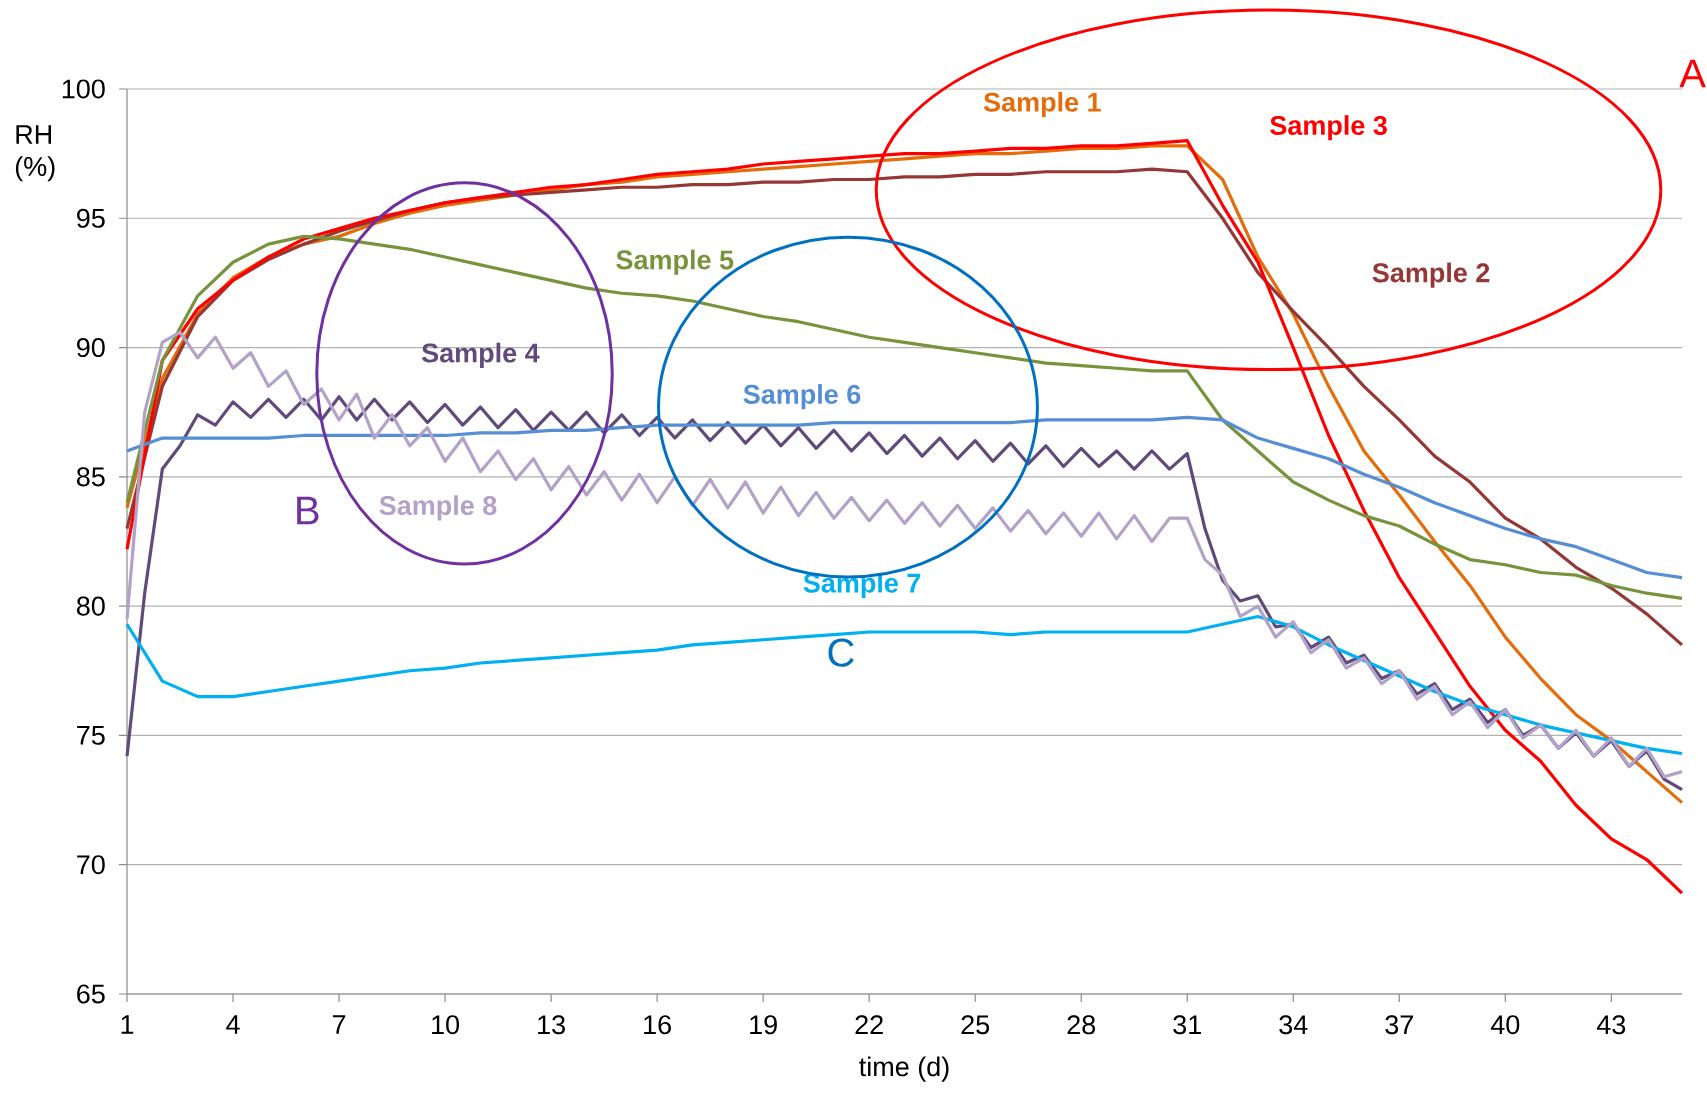 The height and width of the screenshot is (1110, 1707). What do you see at coordinates (90, 606) in the screenshot?
I see `y-tick-label: 80` at bounding box center [90, 606].